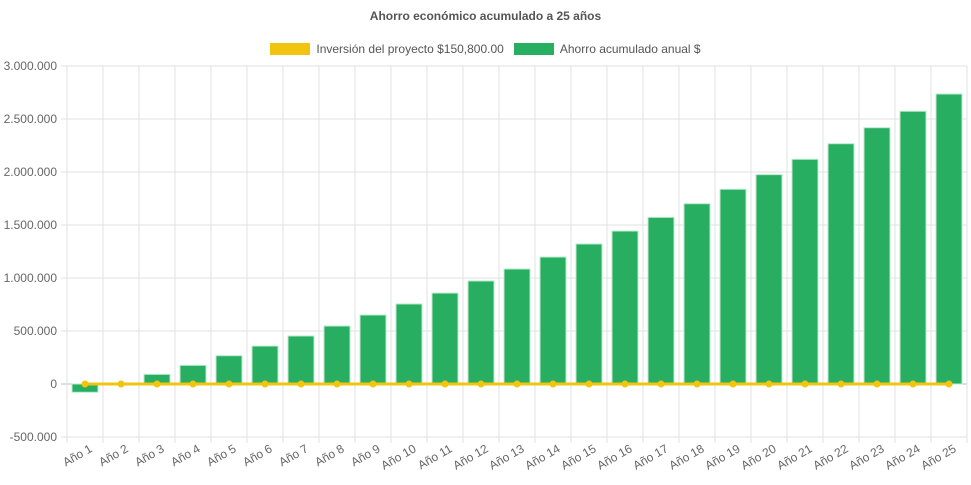 The width and height of the screenshot is (971, 485). What do you see at coordinates (410, 49) in the screenshot?
I see `legend-label-investment: Inversión del proyecto $150,800.00` at bounding box center [410, 49].